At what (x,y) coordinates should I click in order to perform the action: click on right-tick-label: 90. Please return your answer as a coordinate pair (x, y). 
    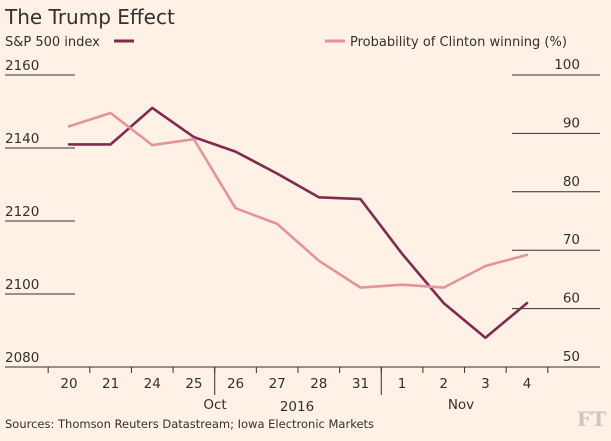
    Looking at the image, I should click on (571, 123).